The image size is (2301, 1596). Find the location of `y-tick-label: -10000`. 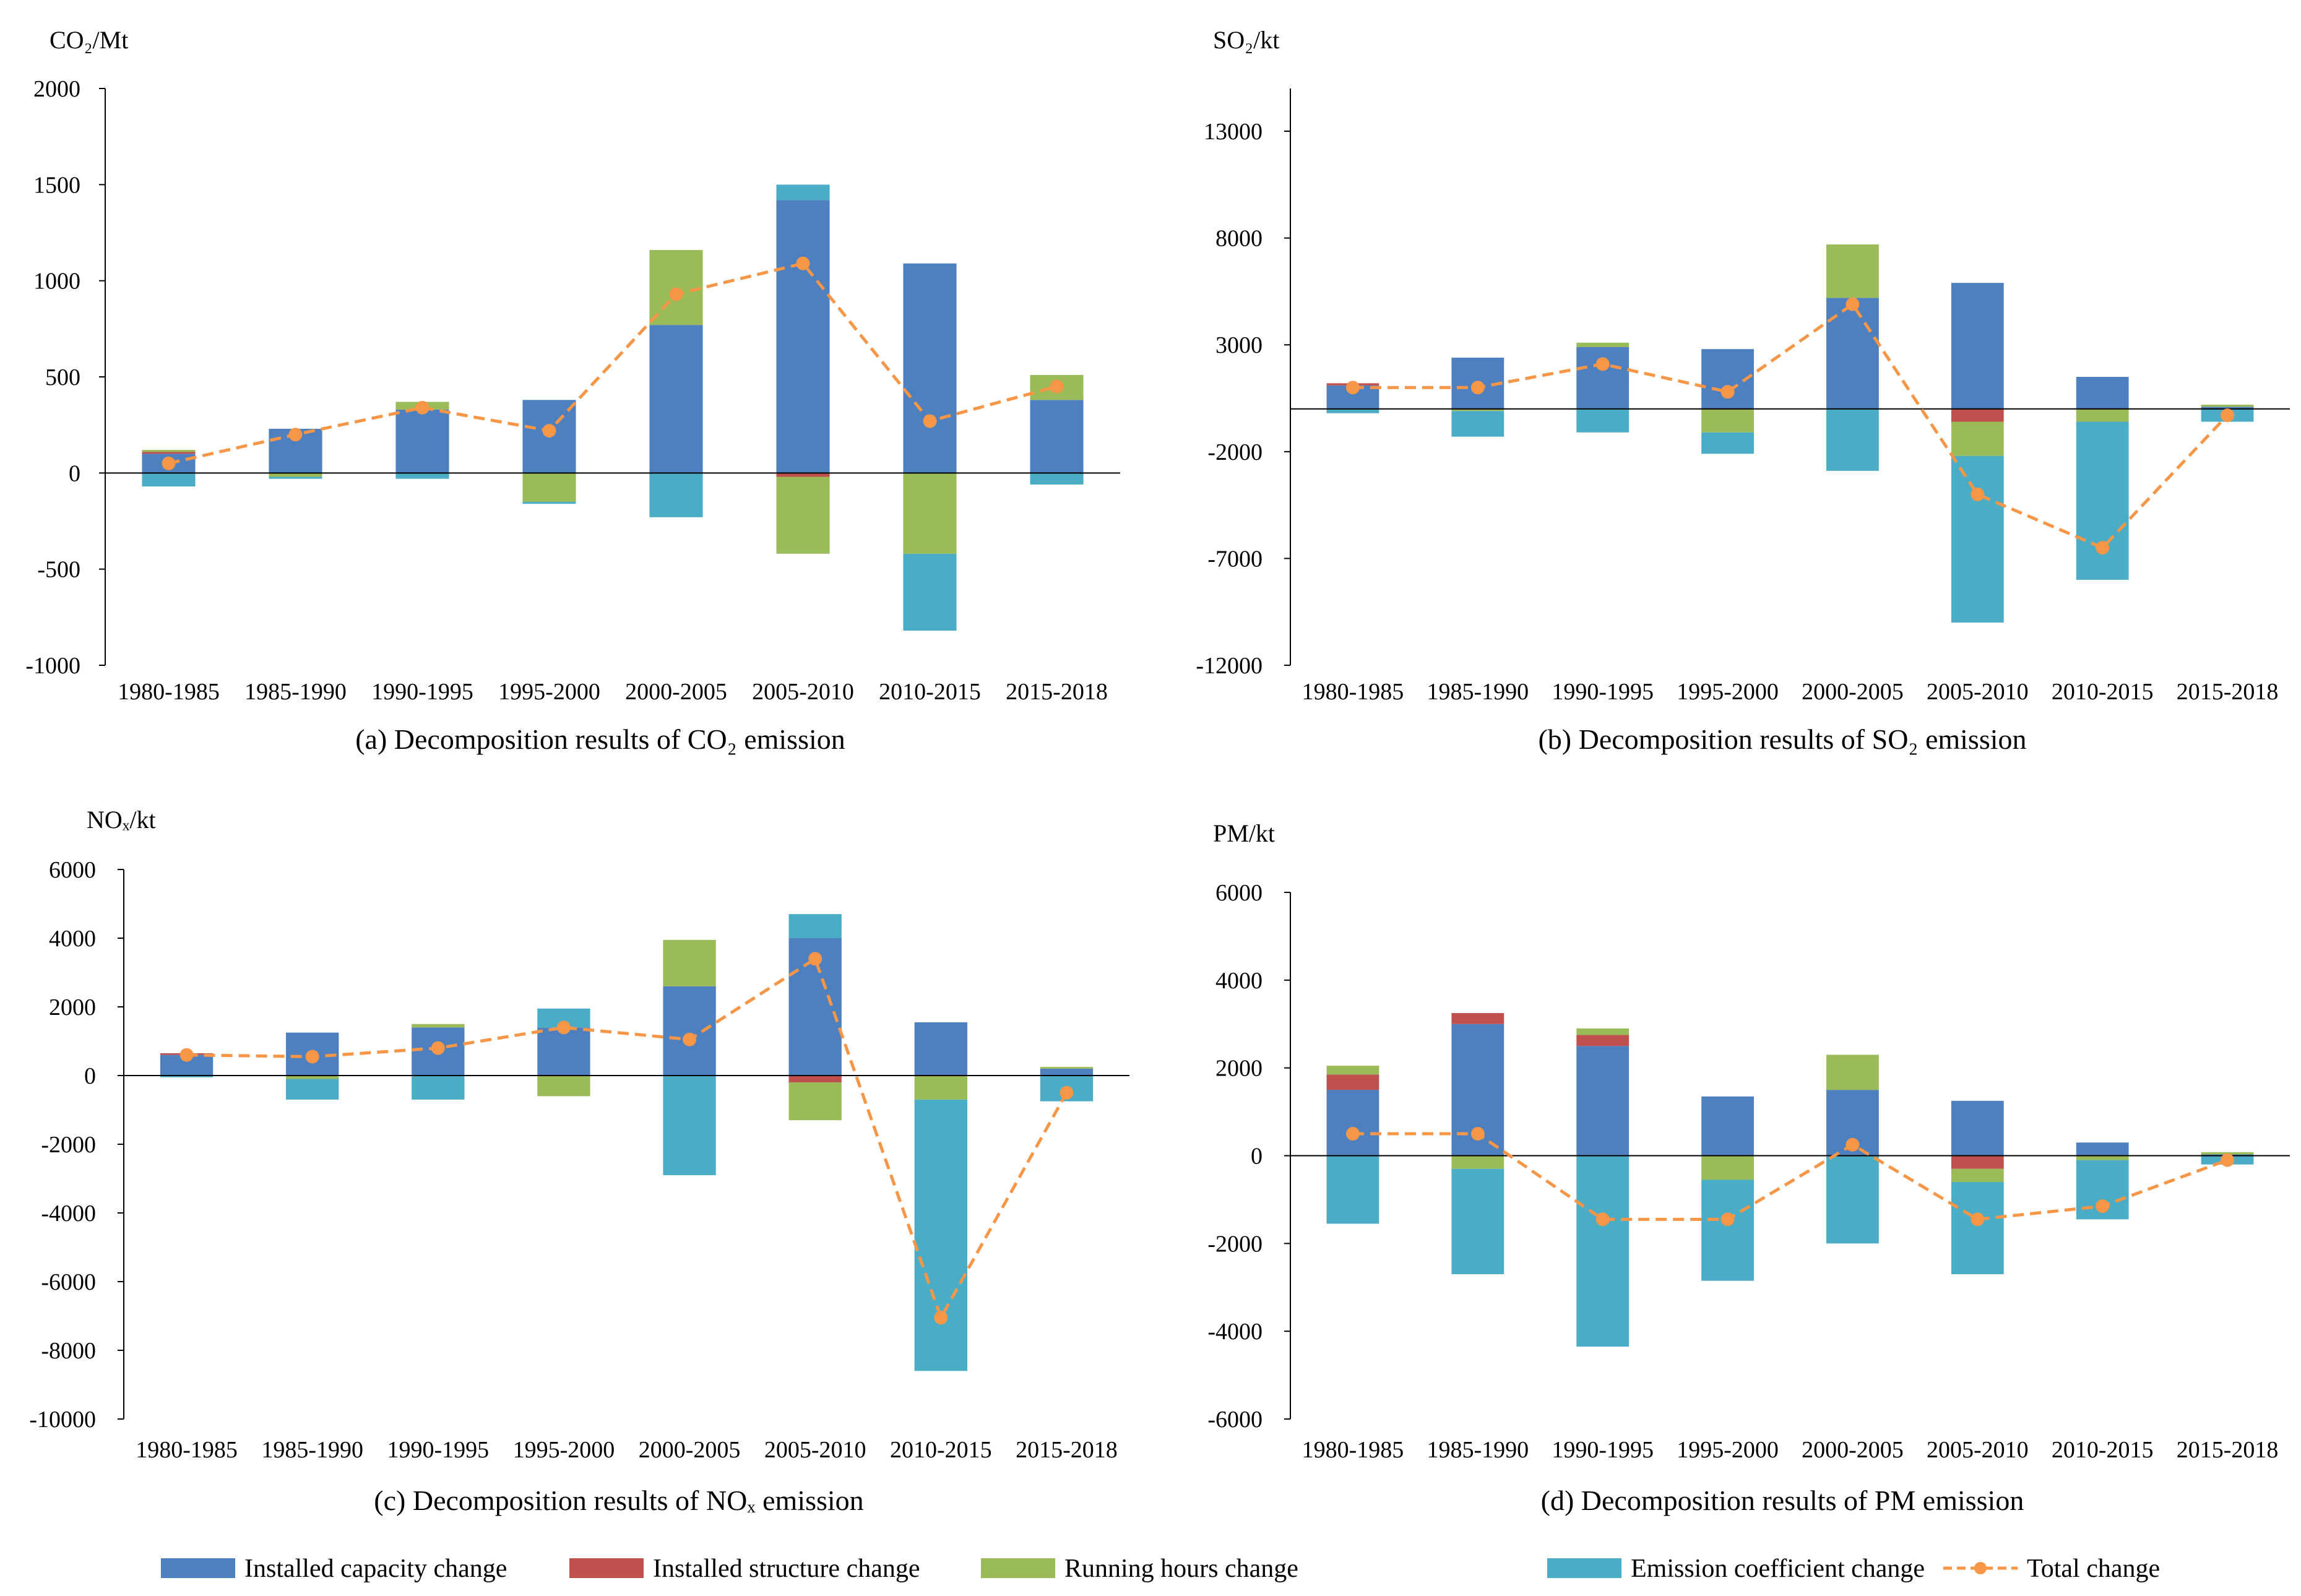

y-tick-label: -10000 is located at coordinates (62, 1420).